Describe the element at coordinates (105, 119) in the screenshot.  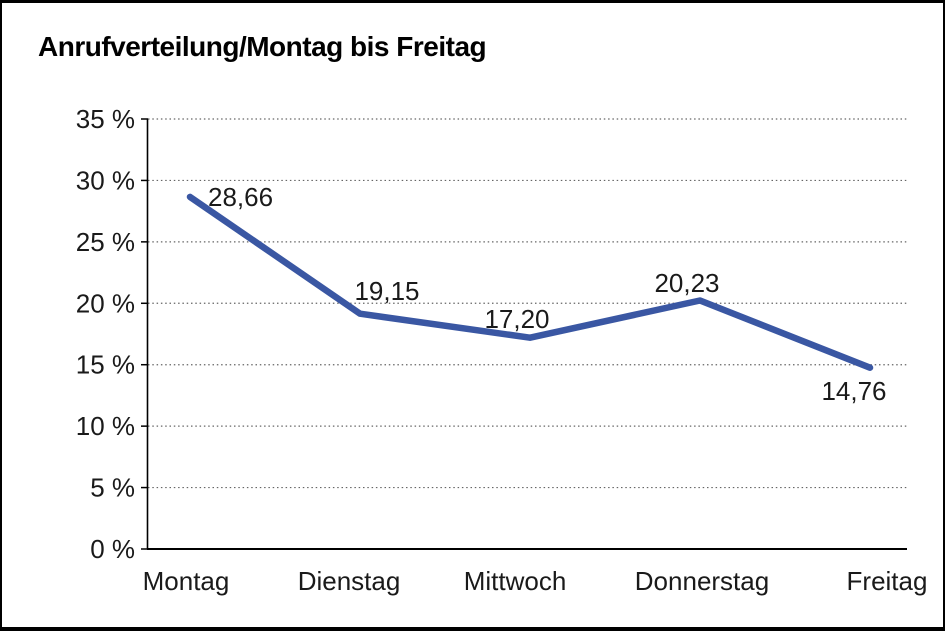
I see `y-tick-label: 35 %` at that location.